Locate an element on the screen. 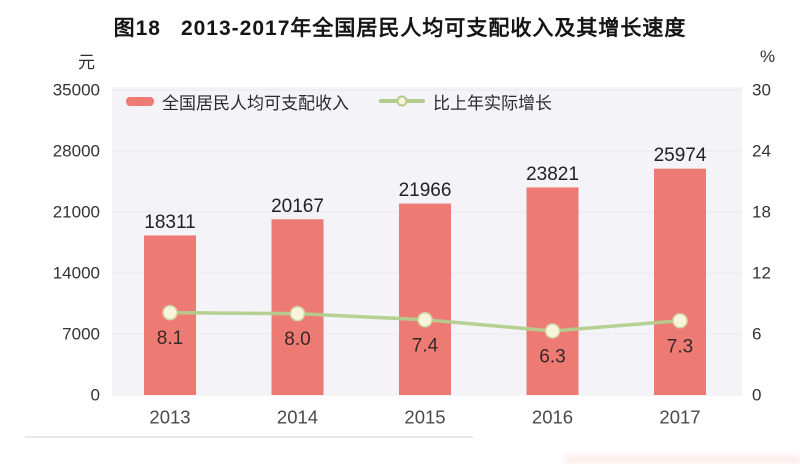 The image size is (800, 464). chart-title-text: 2013-2017年全国居民人均可支配收入及其增长速度 is located at coordinates (433, 28).